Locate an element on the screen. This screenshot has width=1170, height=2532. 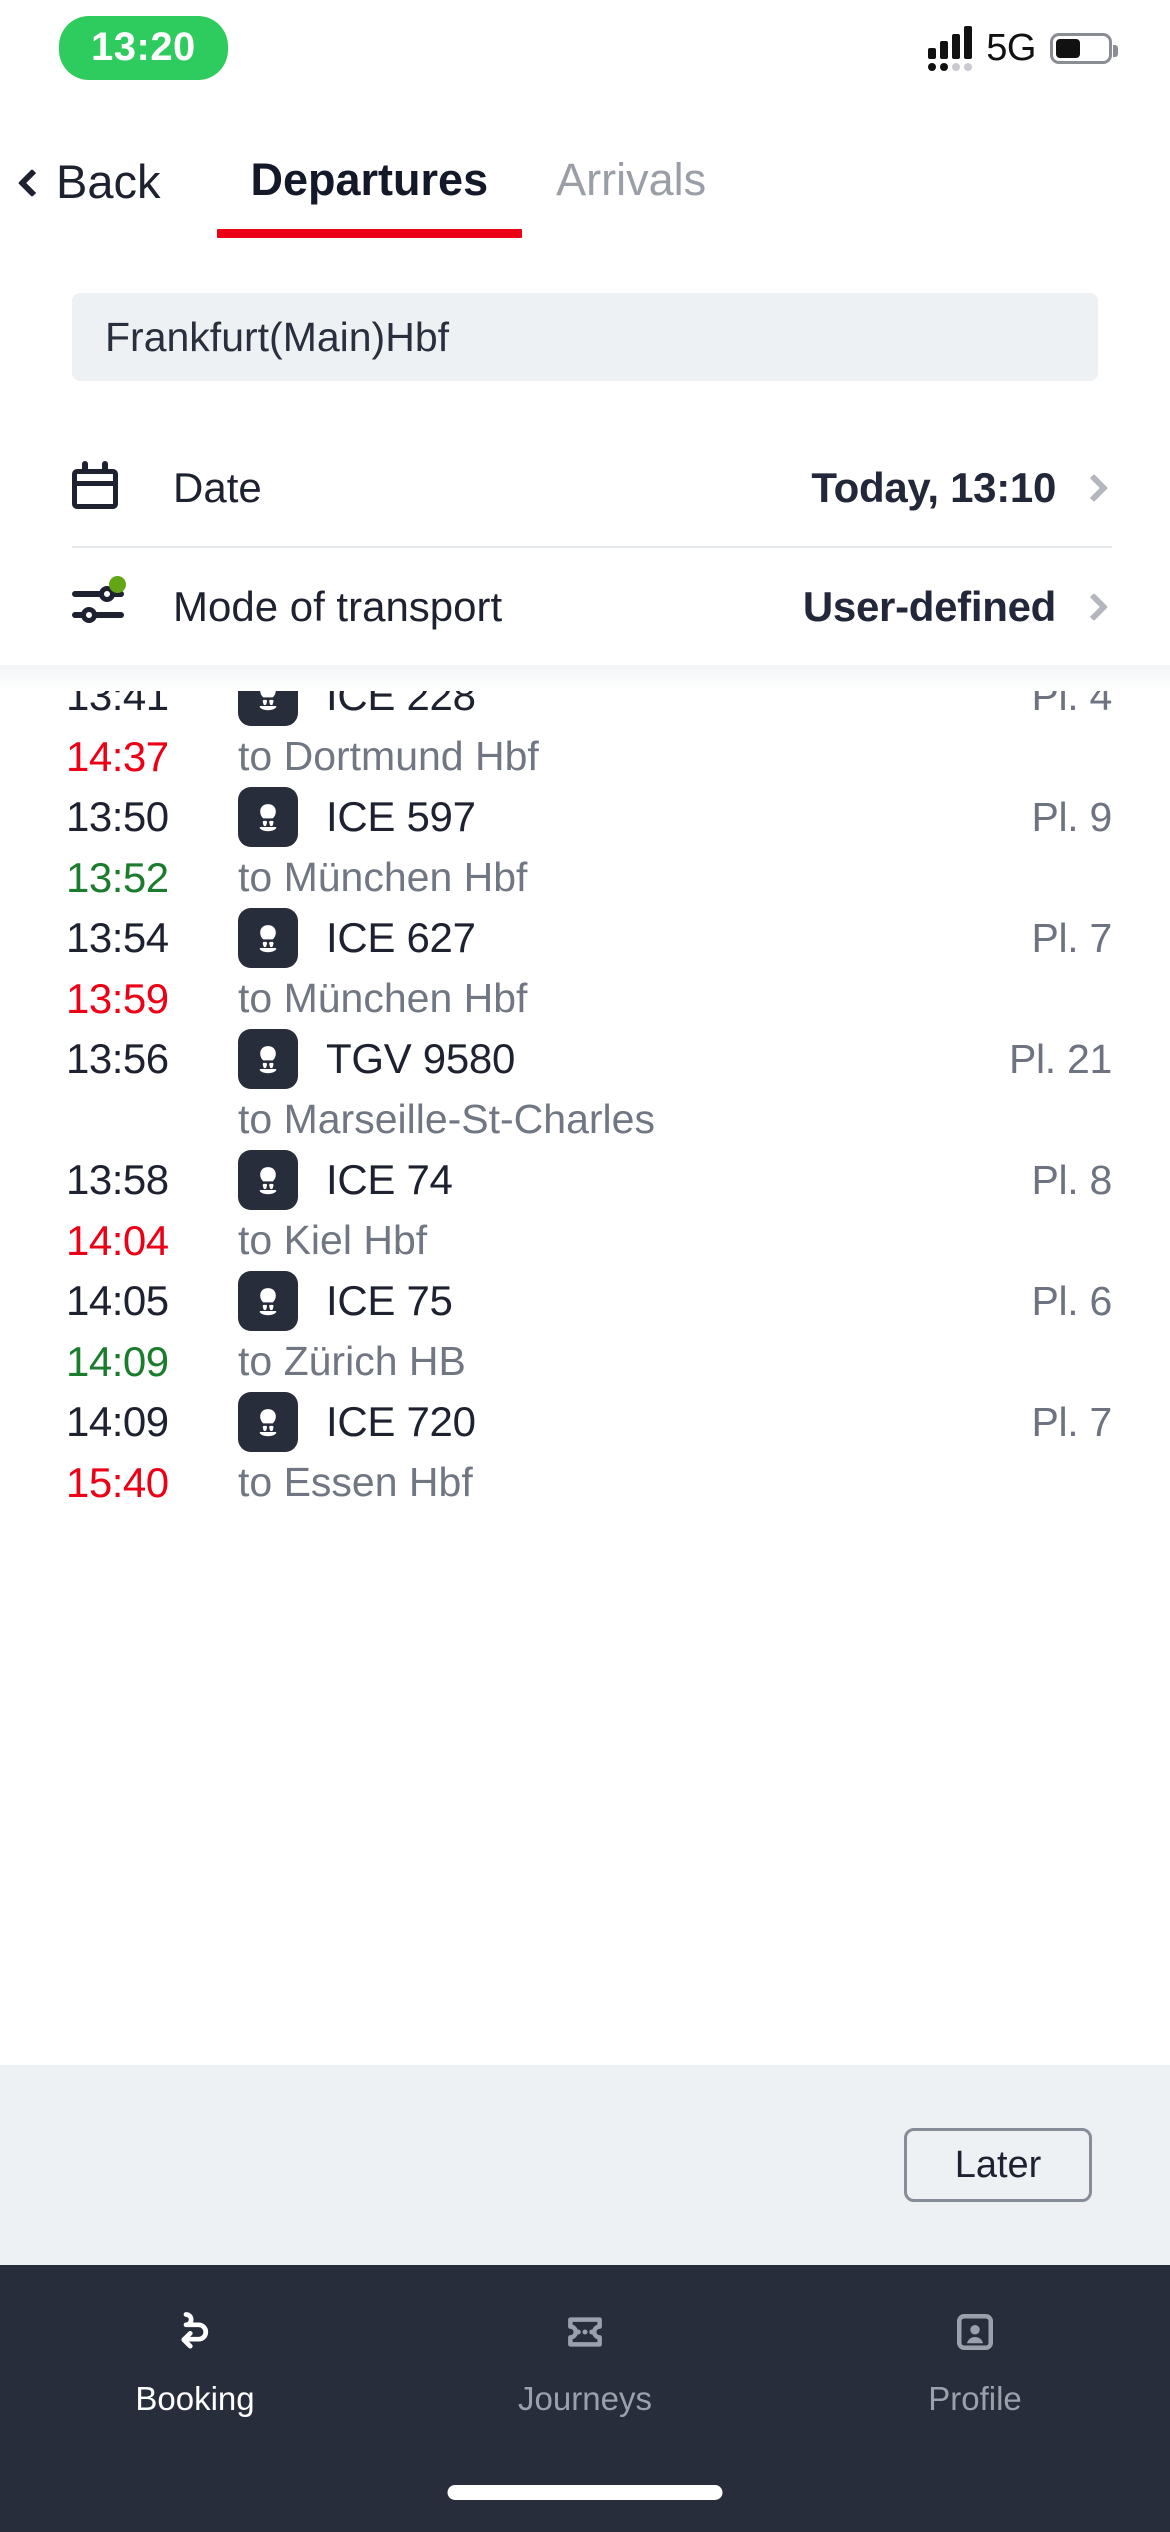
bottom-tab-bar: Booking Journeys Profile is located at coordinates (585, 2398).